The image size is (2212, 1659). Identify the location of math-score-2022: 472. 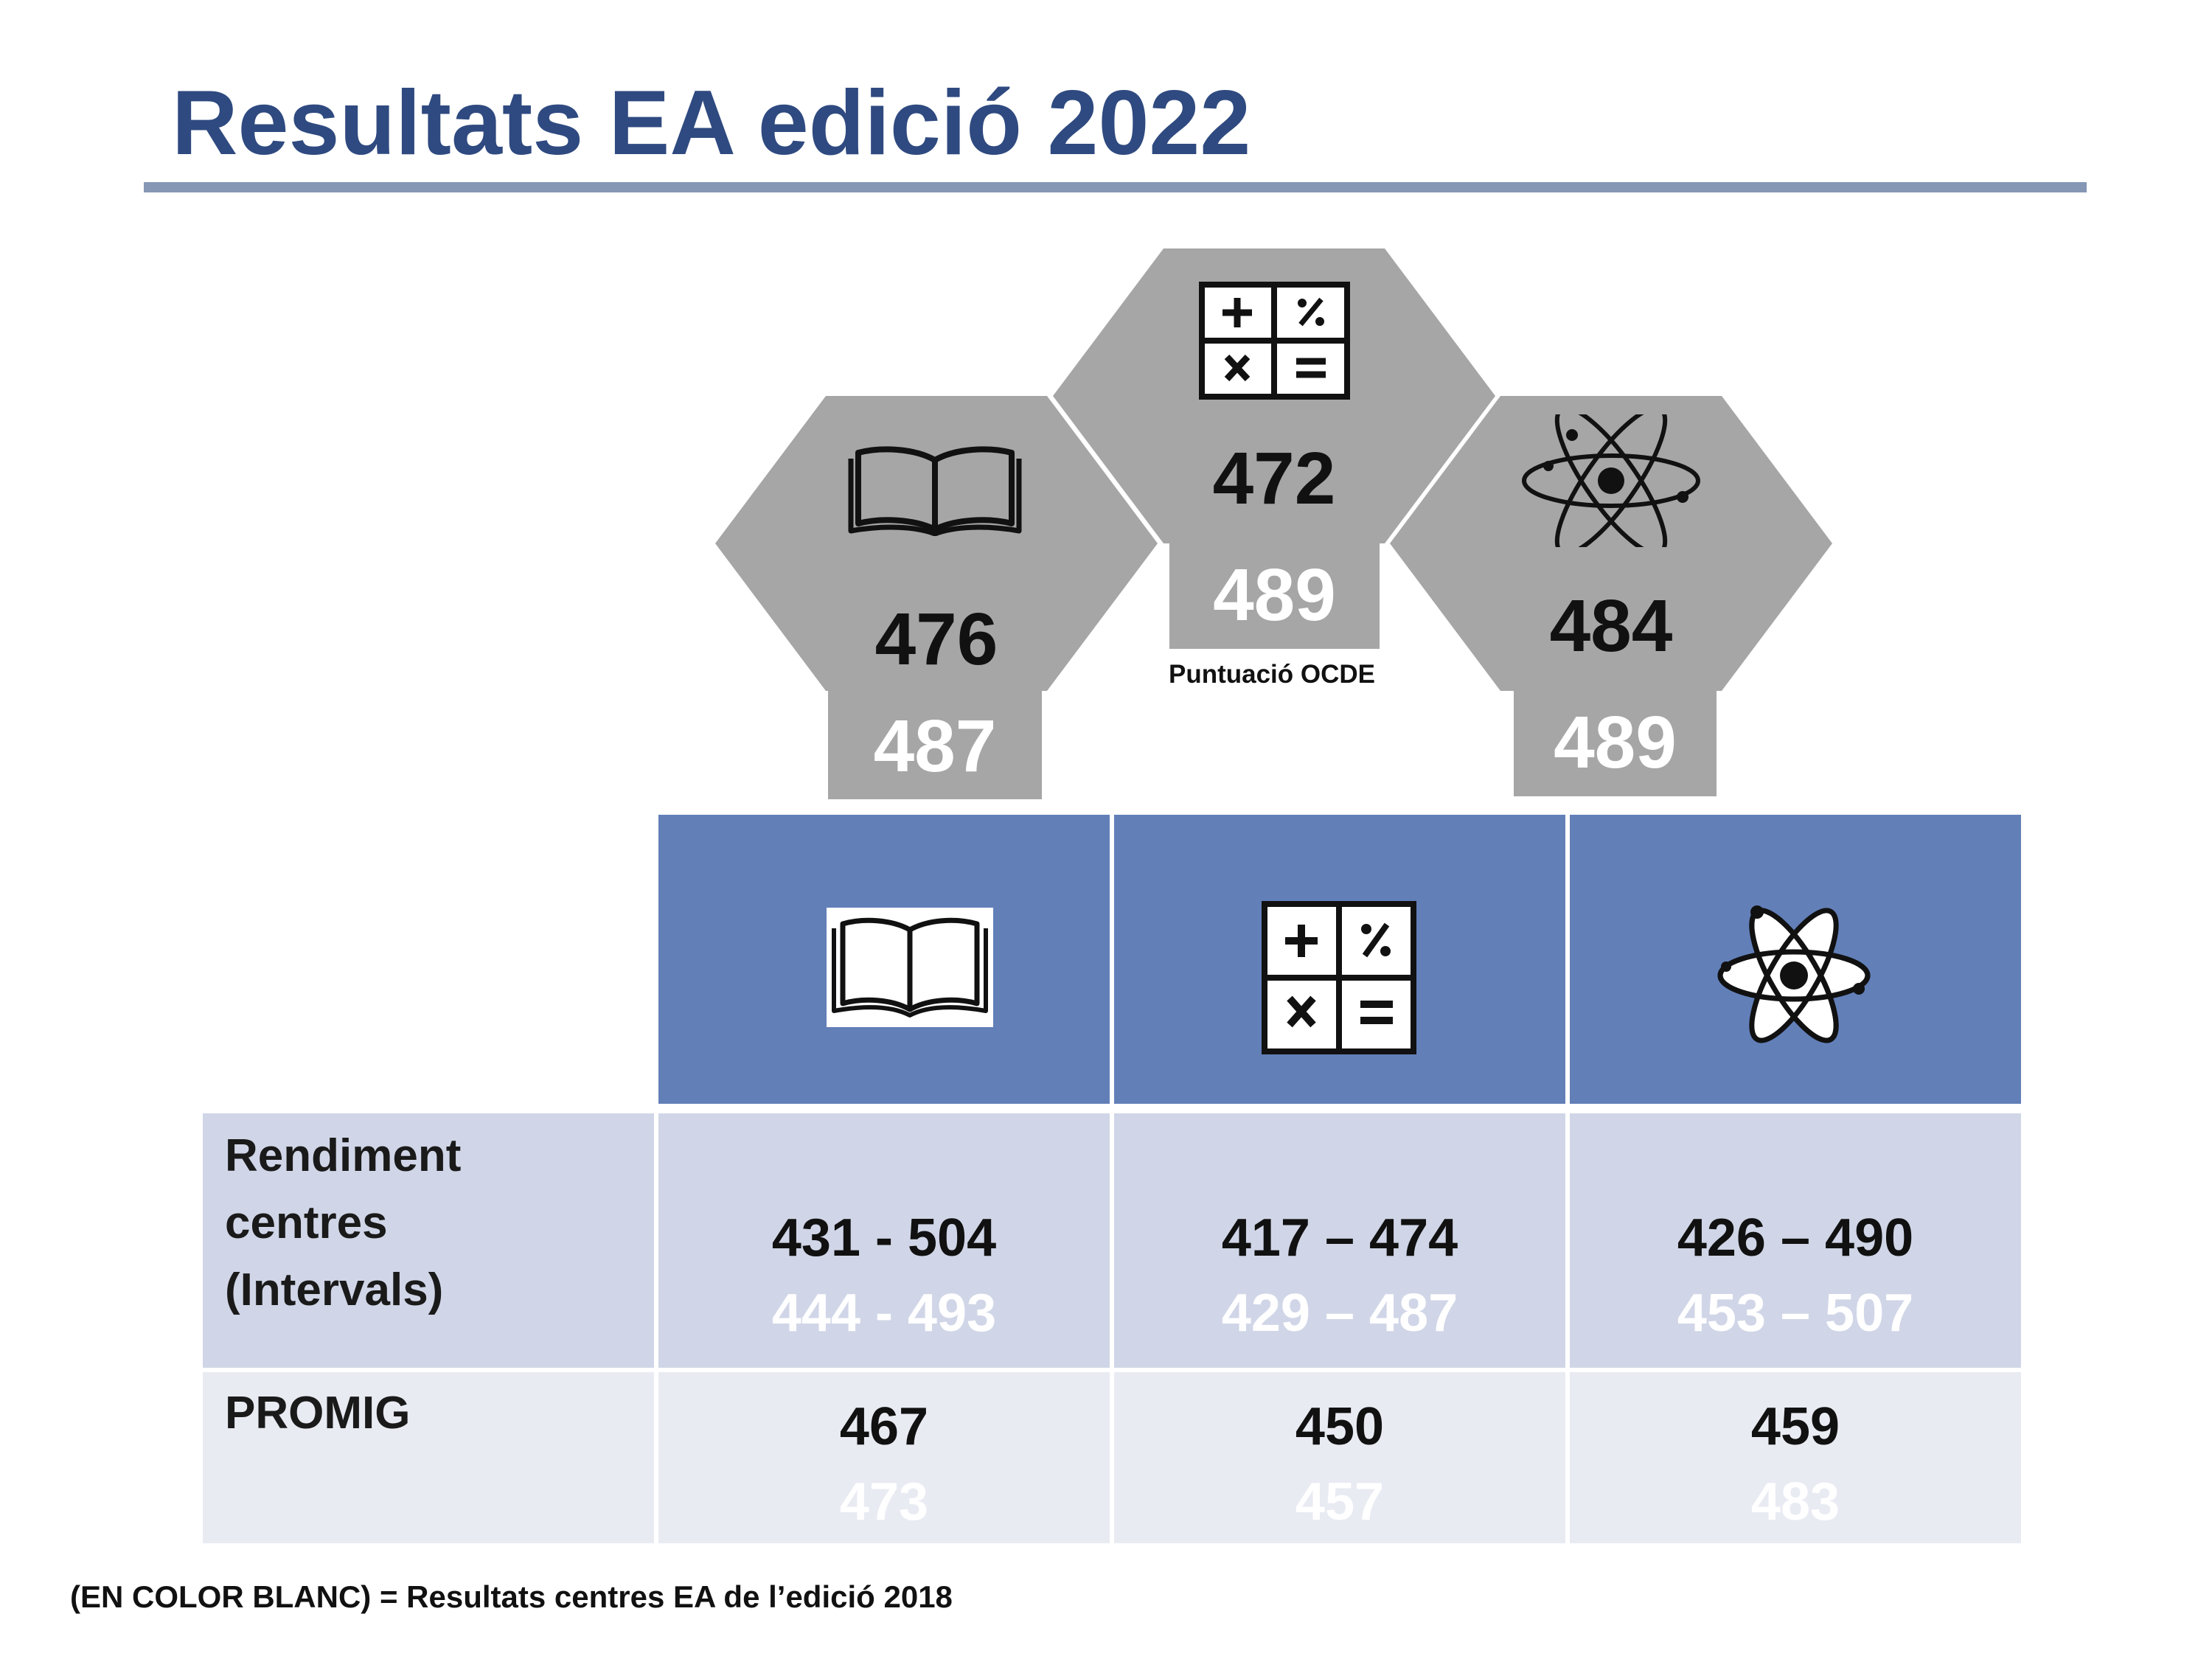
(1274, 478).